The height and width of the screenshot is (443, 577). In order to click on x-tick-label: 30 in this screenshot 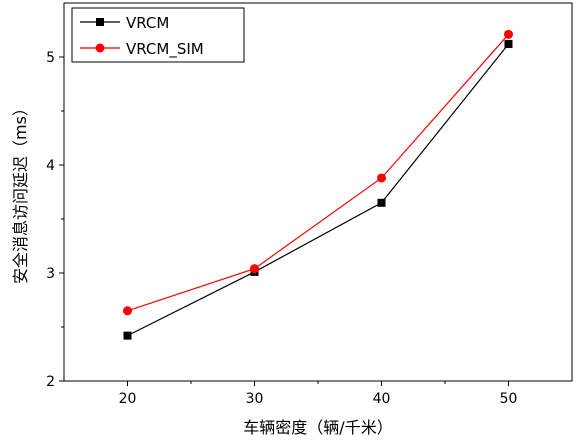, I will do `click(255, 399)`.